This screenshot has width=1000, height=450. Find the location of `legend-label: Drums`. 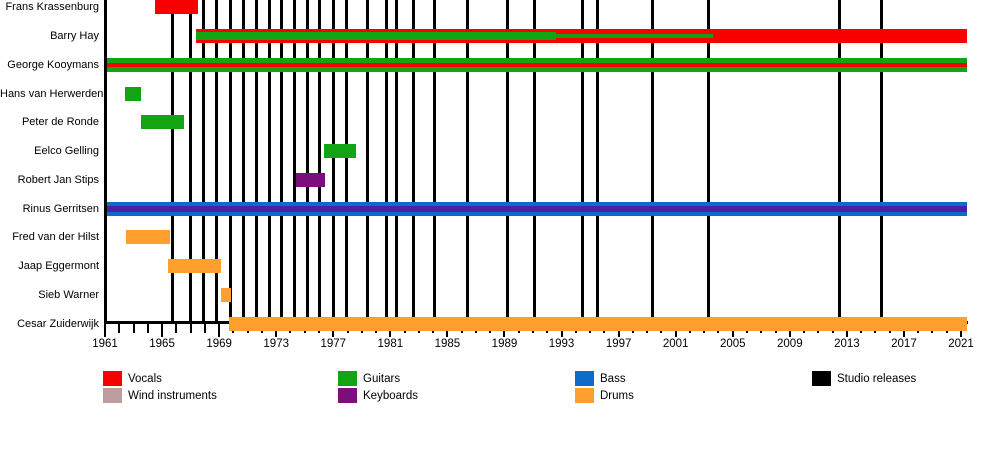

legend-label: Drums is located at coordinates (617, 396).